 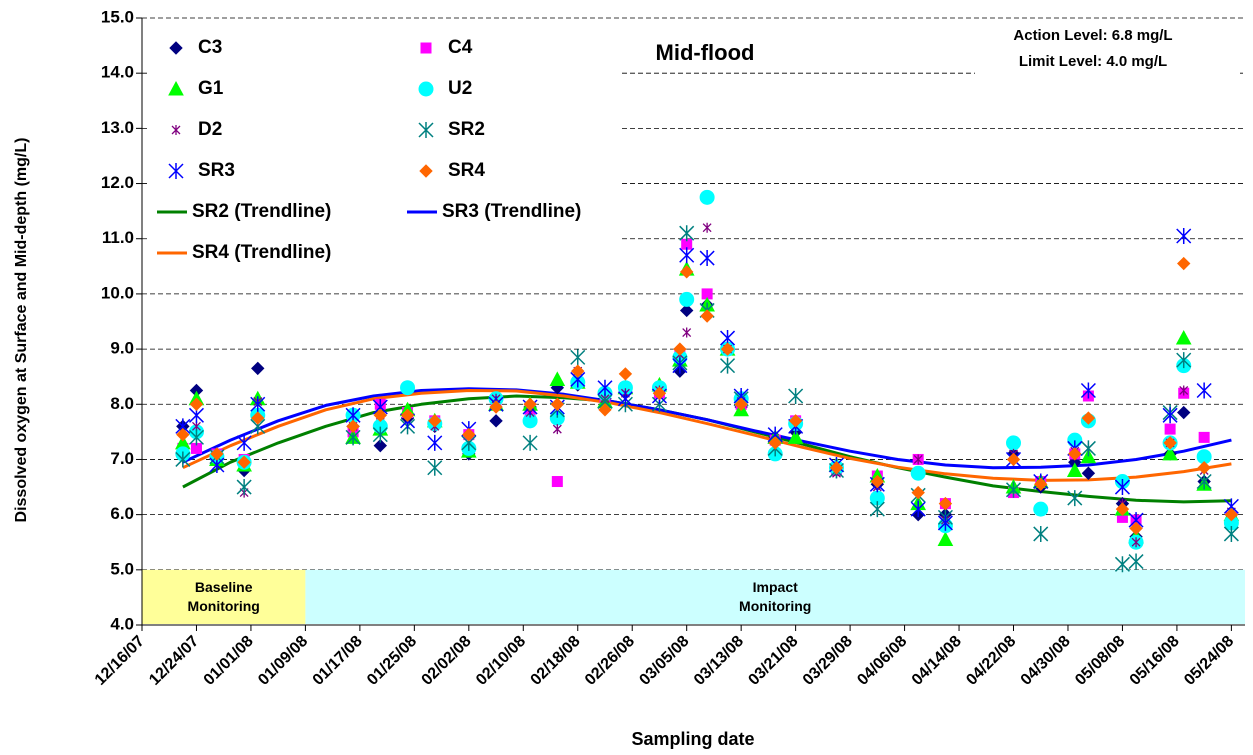 What do you see at coordinates (229, 661) in the screenshot?
I see `x-tick-label: 01/01/08` at bounding box center [229, 661].